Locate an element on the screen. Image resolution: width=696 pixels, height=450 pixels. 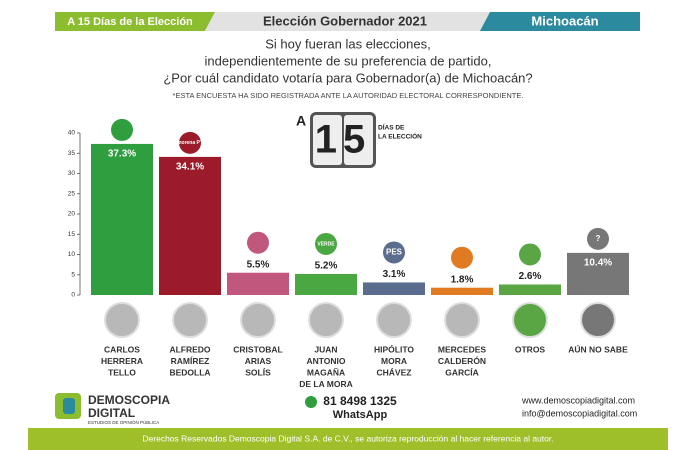
y-tick-label: 0 is located at coordinates (73, 295).